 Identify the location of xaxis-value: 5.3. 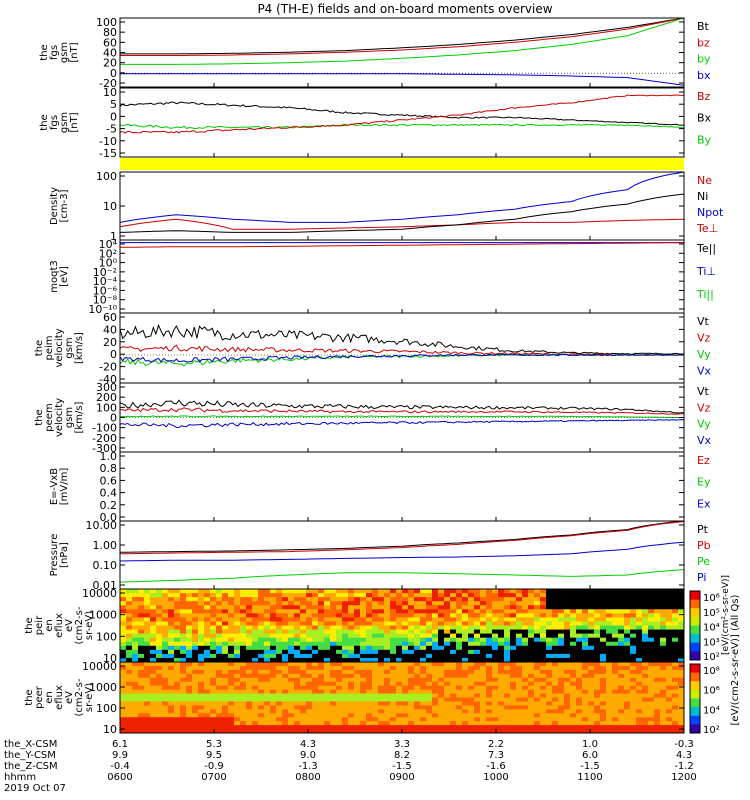
(214, 744).